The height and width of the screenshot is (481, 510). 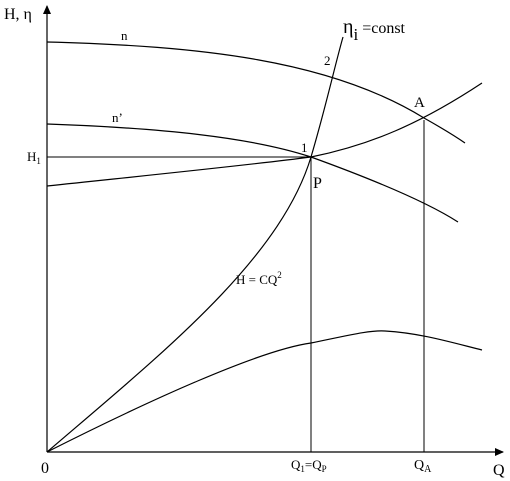 What do you see at coordinates (117, 117) in the screenshot?
I see `curve-n-prime-label: n’` at bounding box center [117, 117].